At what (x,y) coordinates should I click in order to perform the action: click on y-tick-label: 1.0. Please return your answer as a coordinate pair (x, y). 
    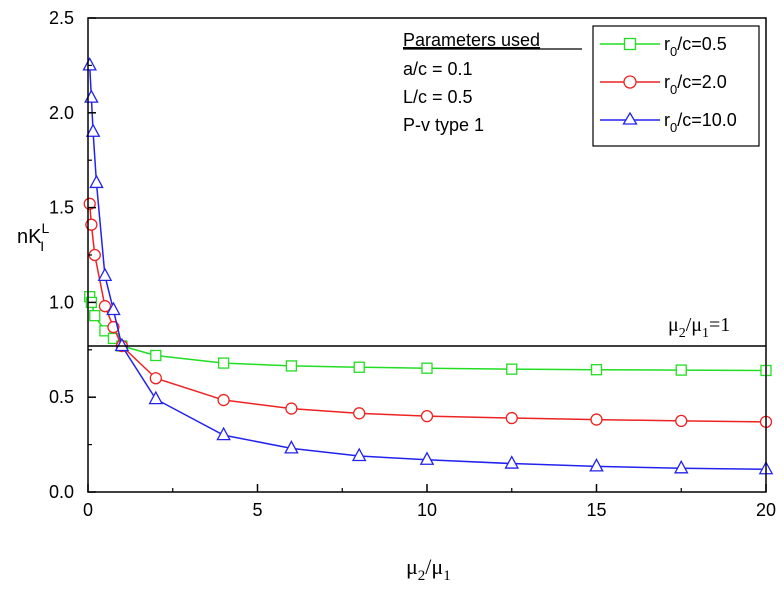
    Looking at the image, I should click on (61, 302).